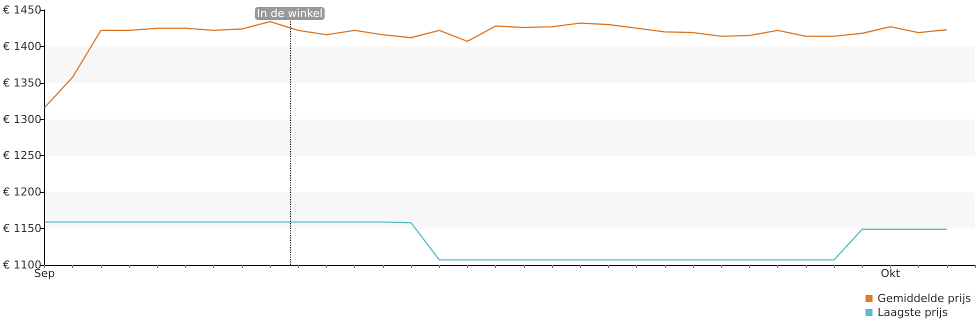  Describe the element at coordinates (496, 241) in the screenshot. I see `line-series` at that location.